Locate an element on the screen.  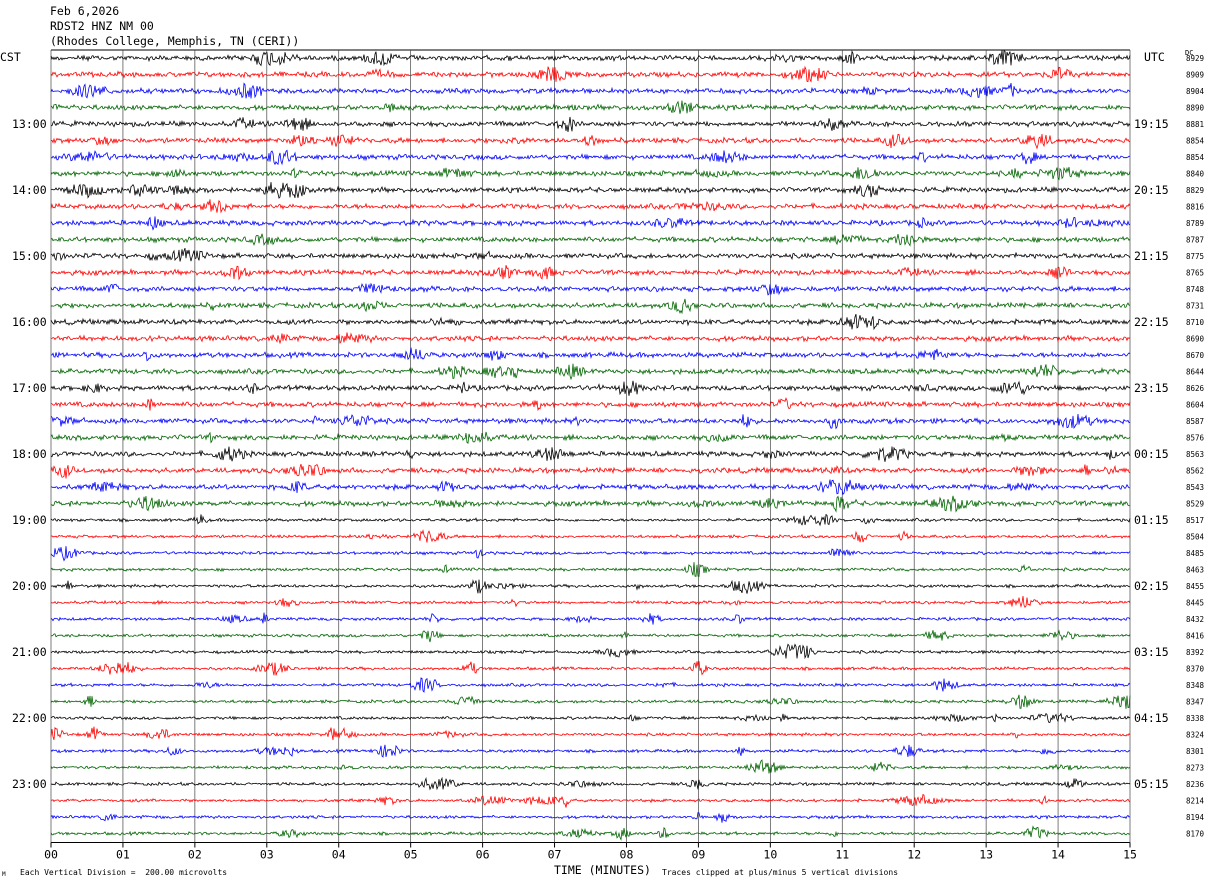
x-tick-label: 04 is located at coordinates (339, 855).